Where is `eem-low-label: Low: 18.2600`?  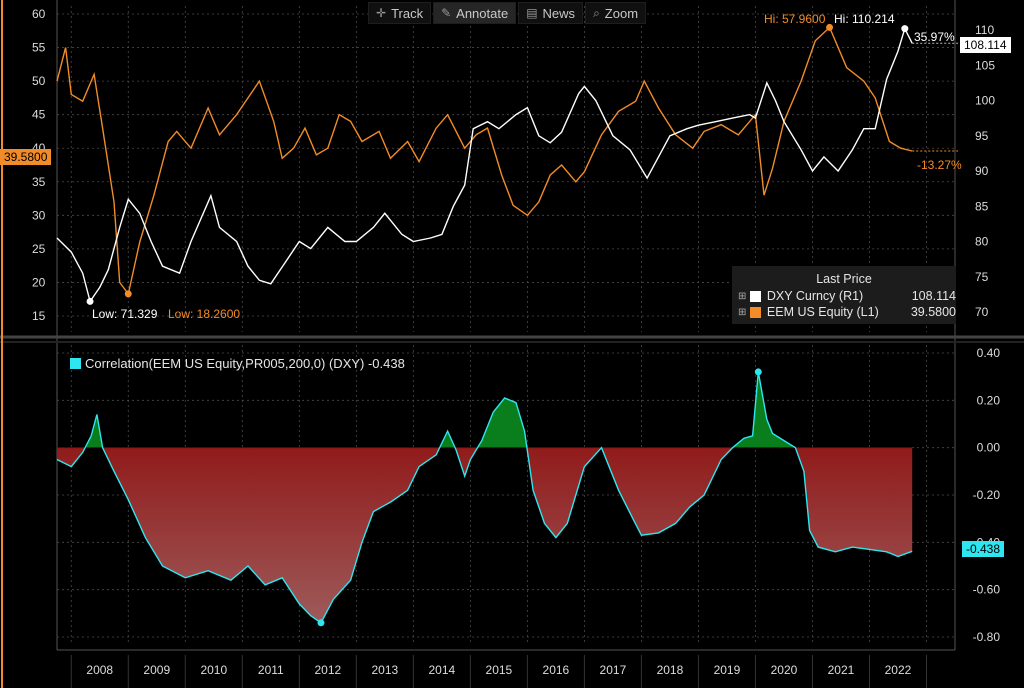
eem-low-label: Low: 18.2600 is located at coordinates (204, 314).